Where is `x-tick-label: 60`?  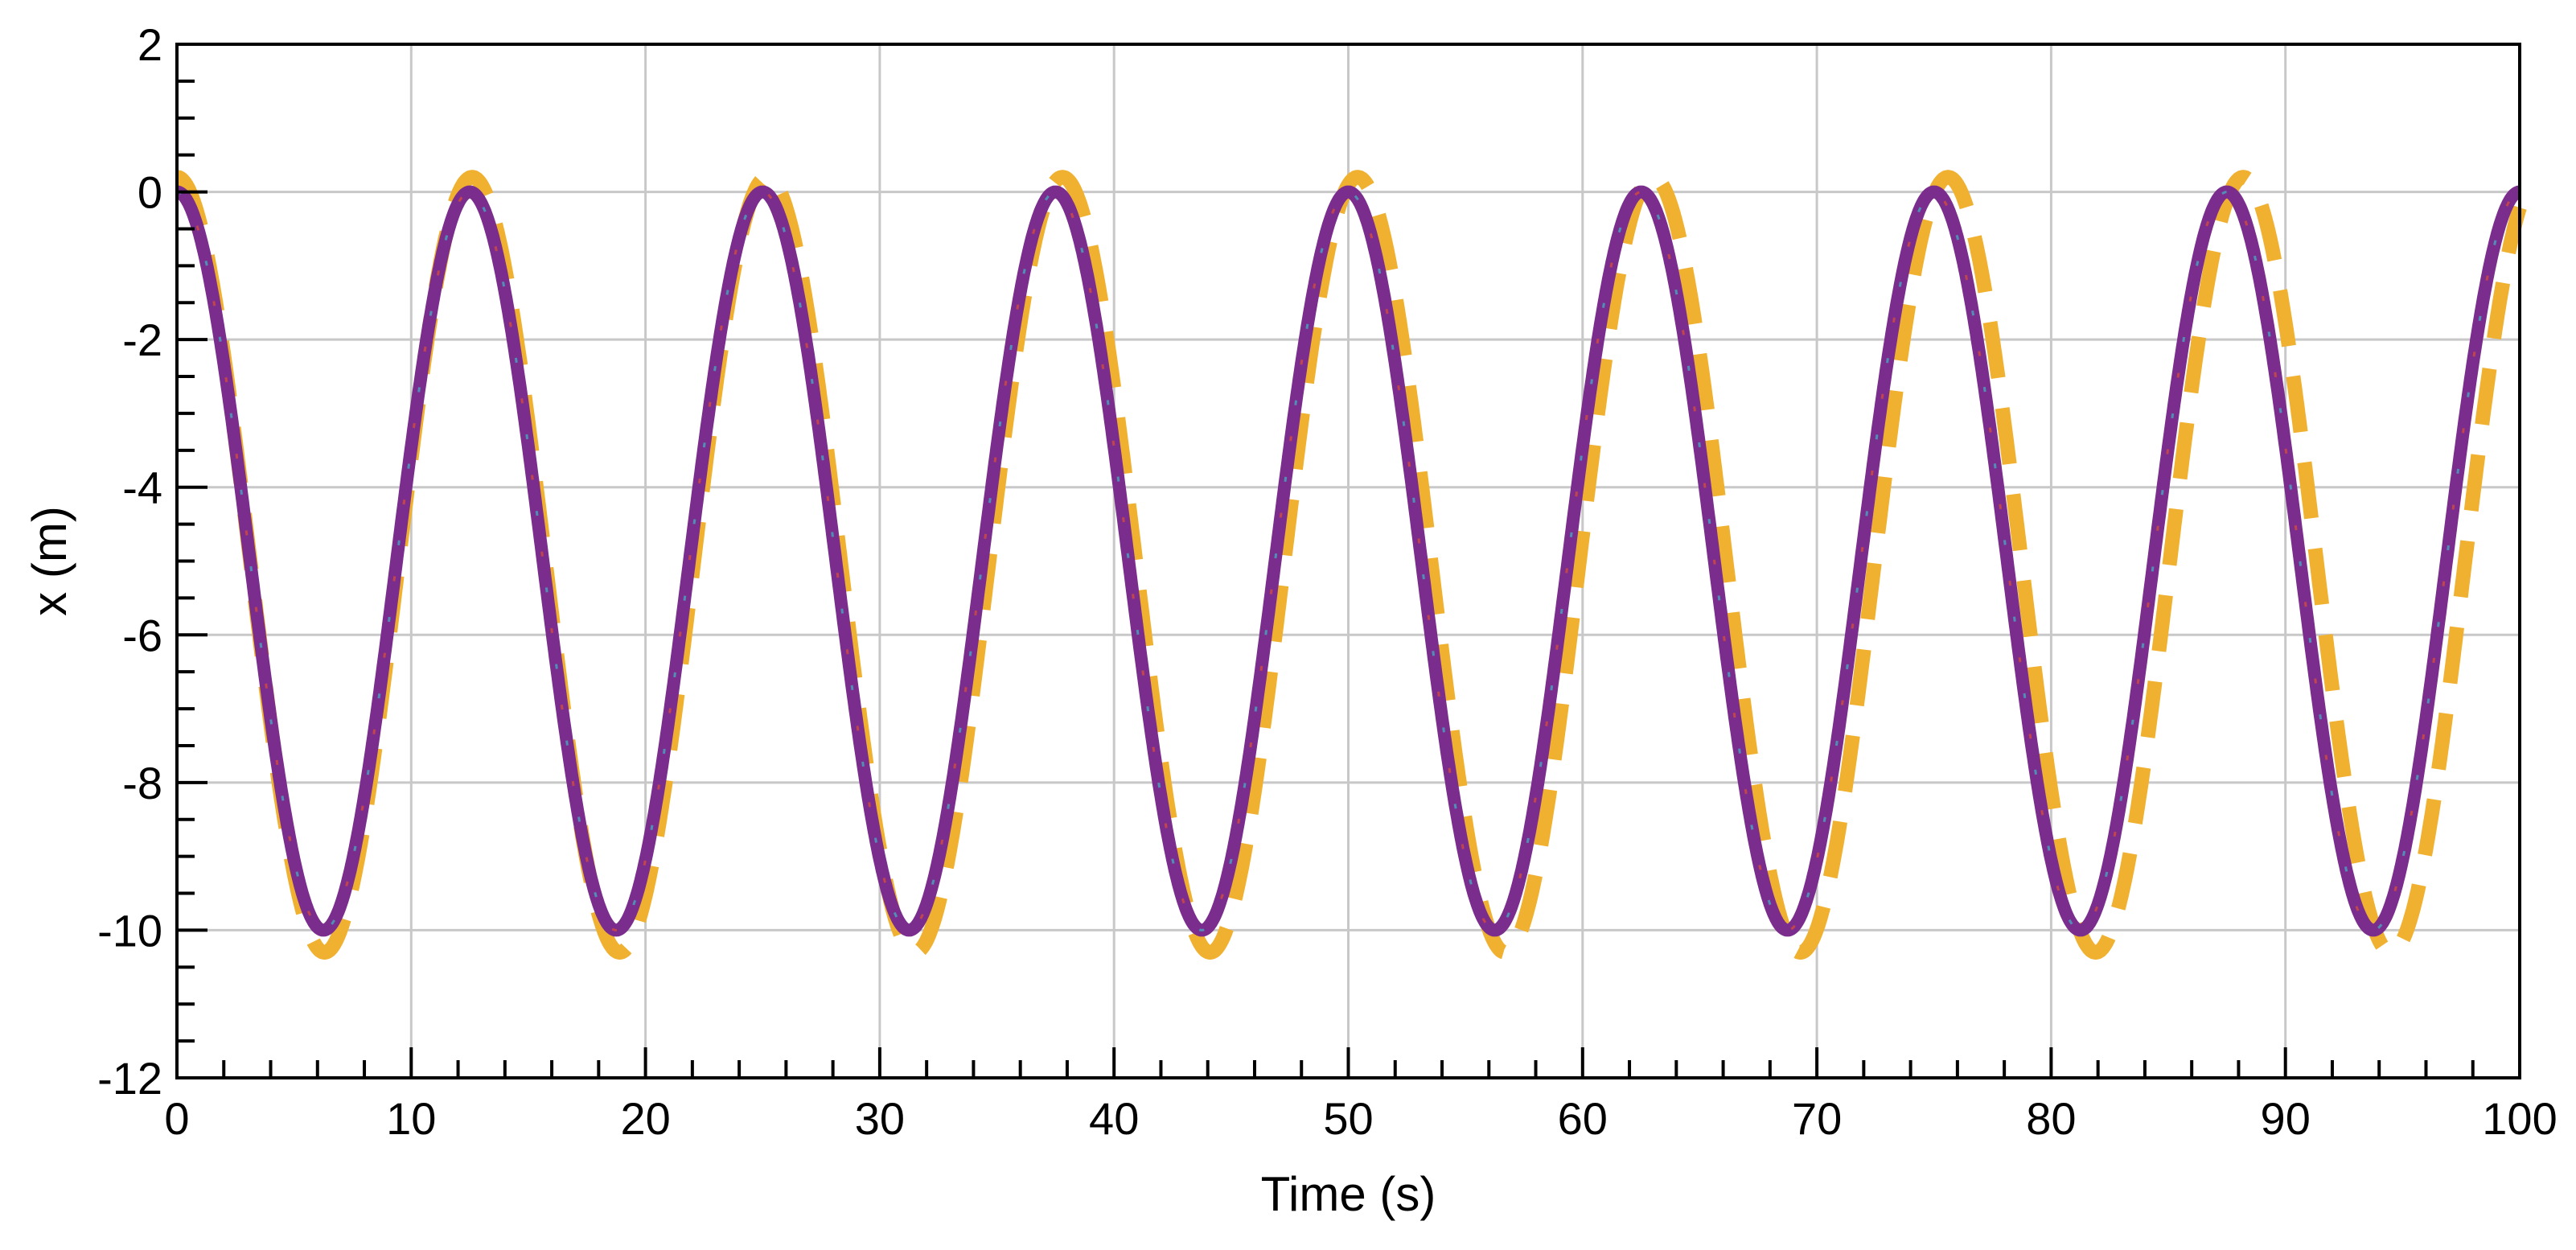
x-tick-label: 60 is located at coordinates (1583, 1119).